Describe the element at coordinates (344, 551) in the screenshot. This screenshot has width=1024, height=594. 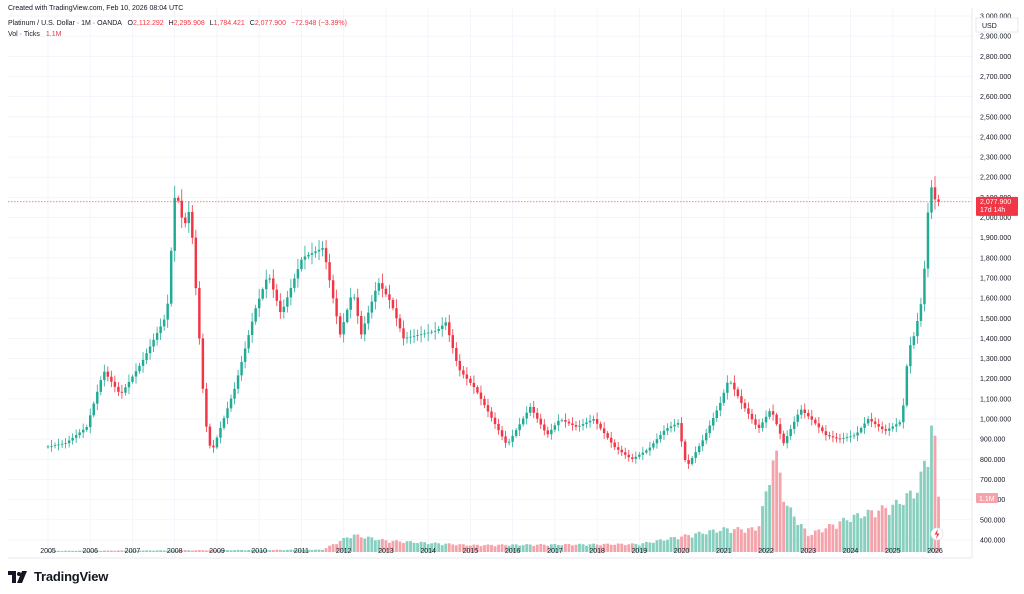
I see `time-tick-label: 2012` at that location.